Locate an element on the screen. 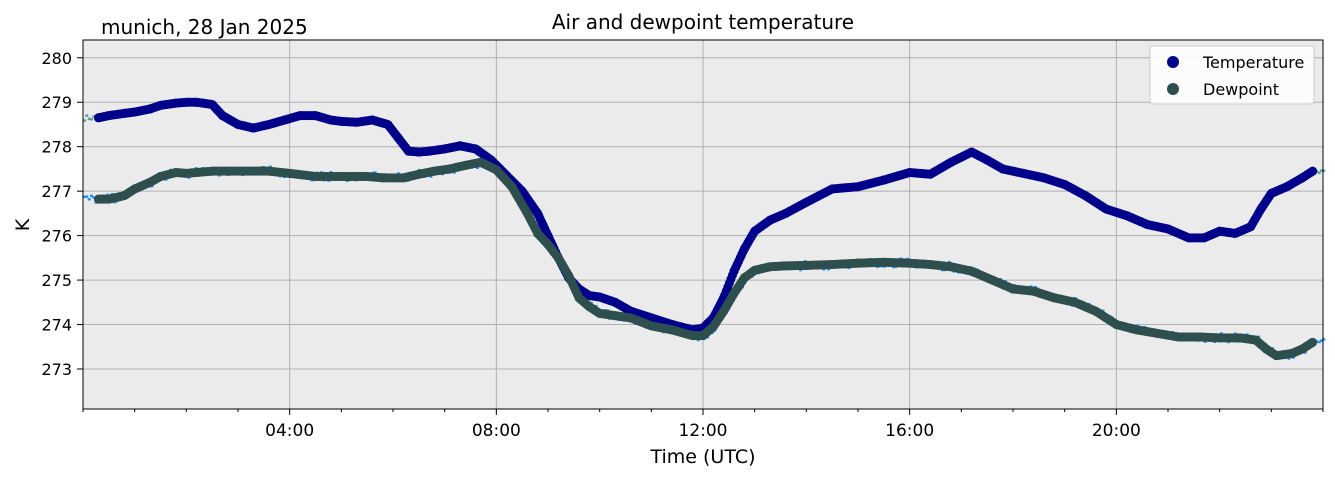 The image size is (1335, 478). x-tick-label: 12:00 is located at coordinates (703, 431).